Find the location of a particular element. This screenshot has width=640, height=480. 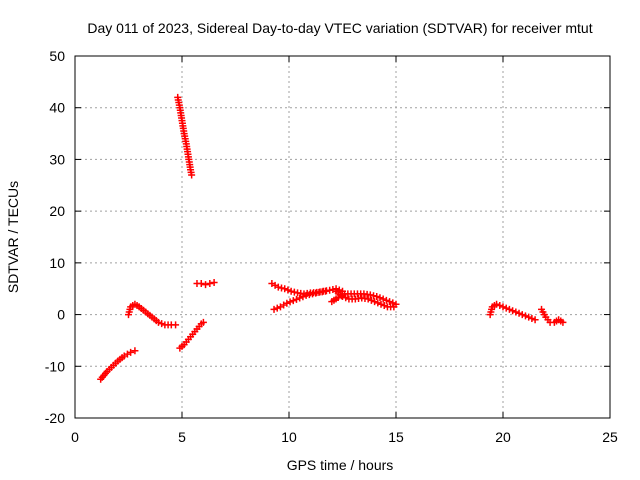

x-tick-label: 5 is located at coordinates (182, 437).